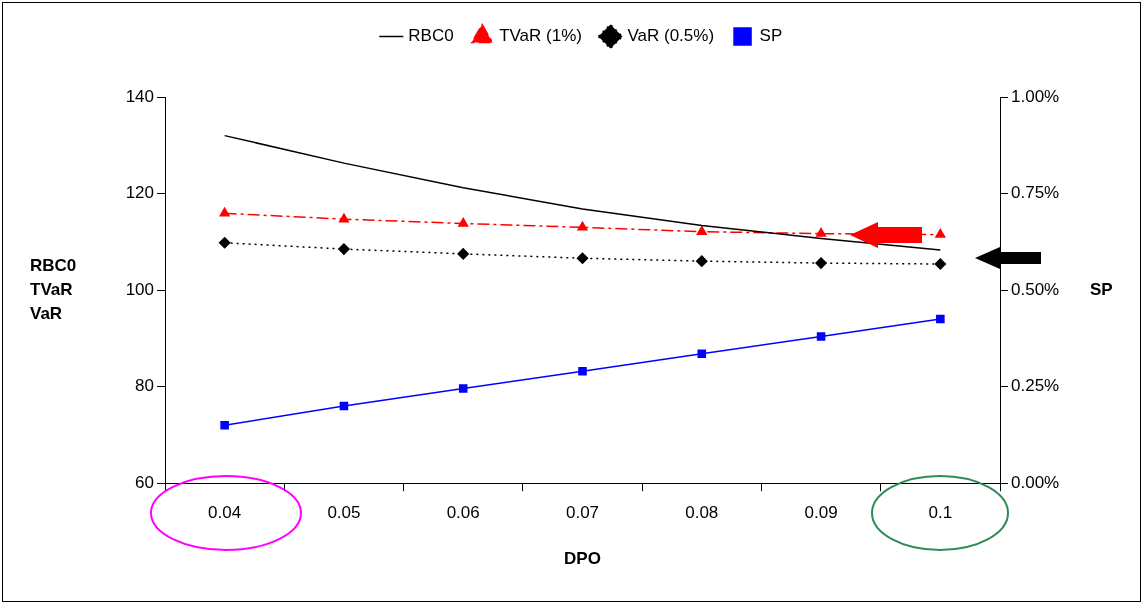 This screenshot has height=606, width=1145. Describe the element at coordinates (144, 482) in the screenshot. I see `y-tick-label: 60` at that location.